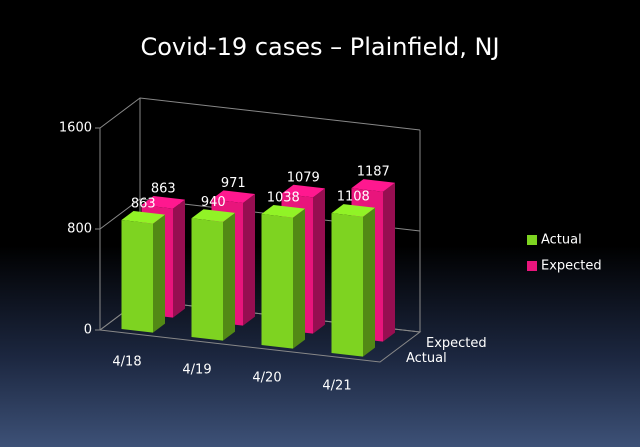 This screenshot has width=640, height=447. Describe the element at coordinates (426, 358) in the screenshot. I see `depth-tick-label: Actual` at that location.